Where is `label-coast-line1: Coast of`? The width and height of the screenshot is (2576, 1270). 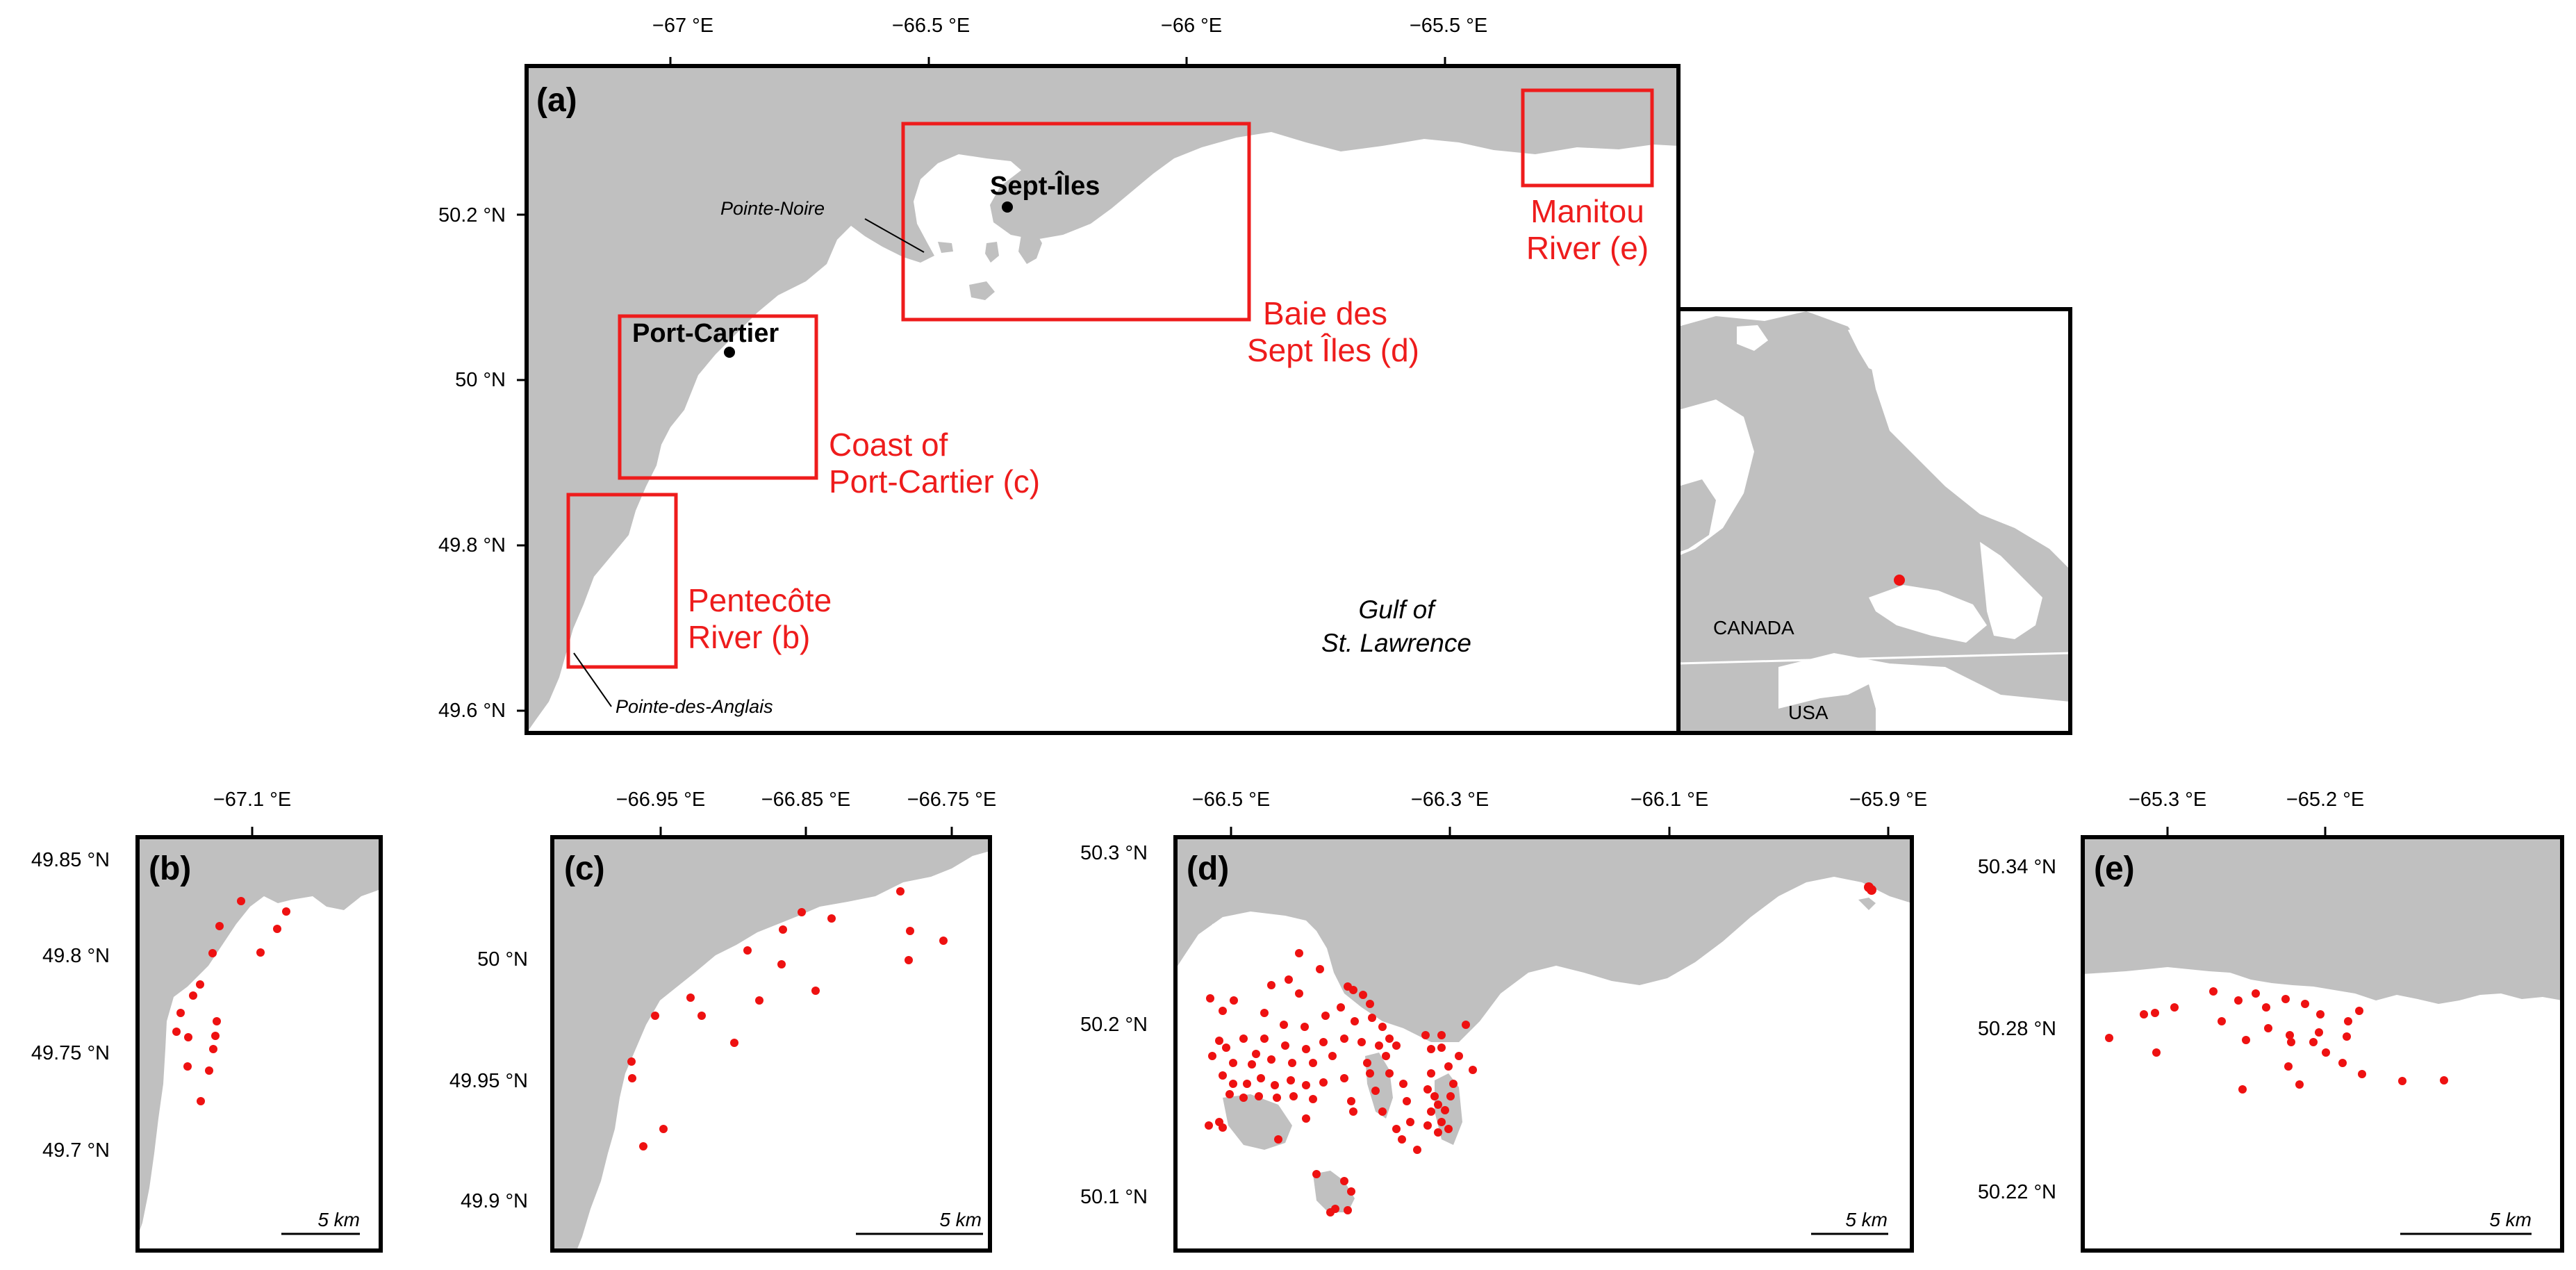 label-coast-line1: Coast of is located at coordinates (888, 445).